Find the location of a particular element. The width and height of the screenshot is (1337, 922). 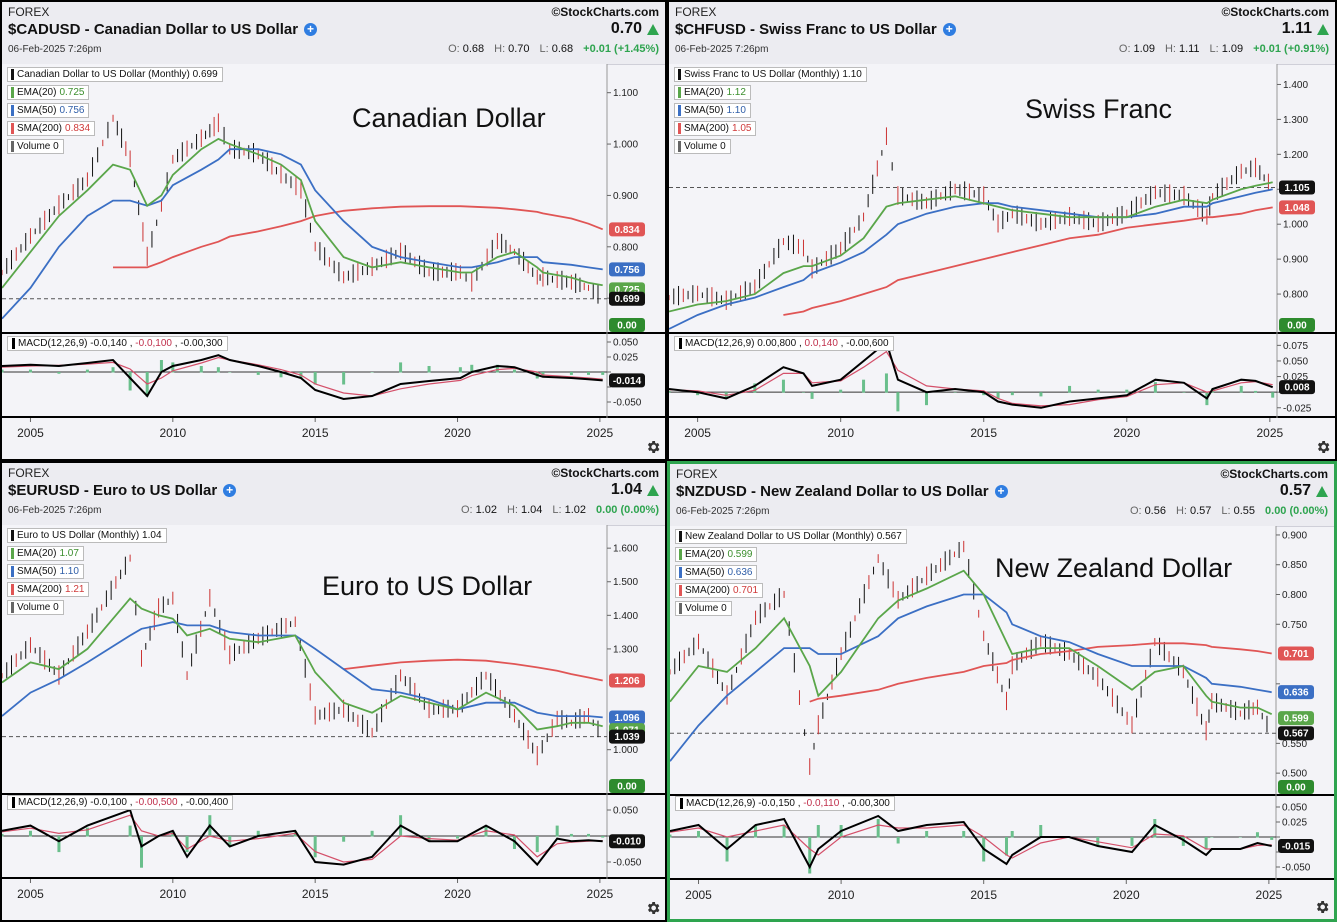

last-price: 0.70 is located at coordinates (635, 29).